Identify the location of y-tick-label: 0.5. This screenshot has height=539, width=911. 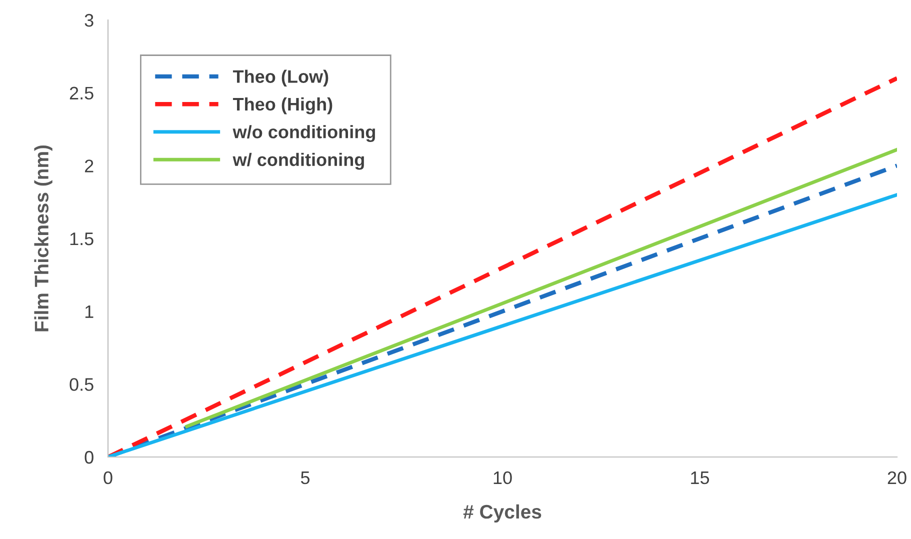
(82, 384).